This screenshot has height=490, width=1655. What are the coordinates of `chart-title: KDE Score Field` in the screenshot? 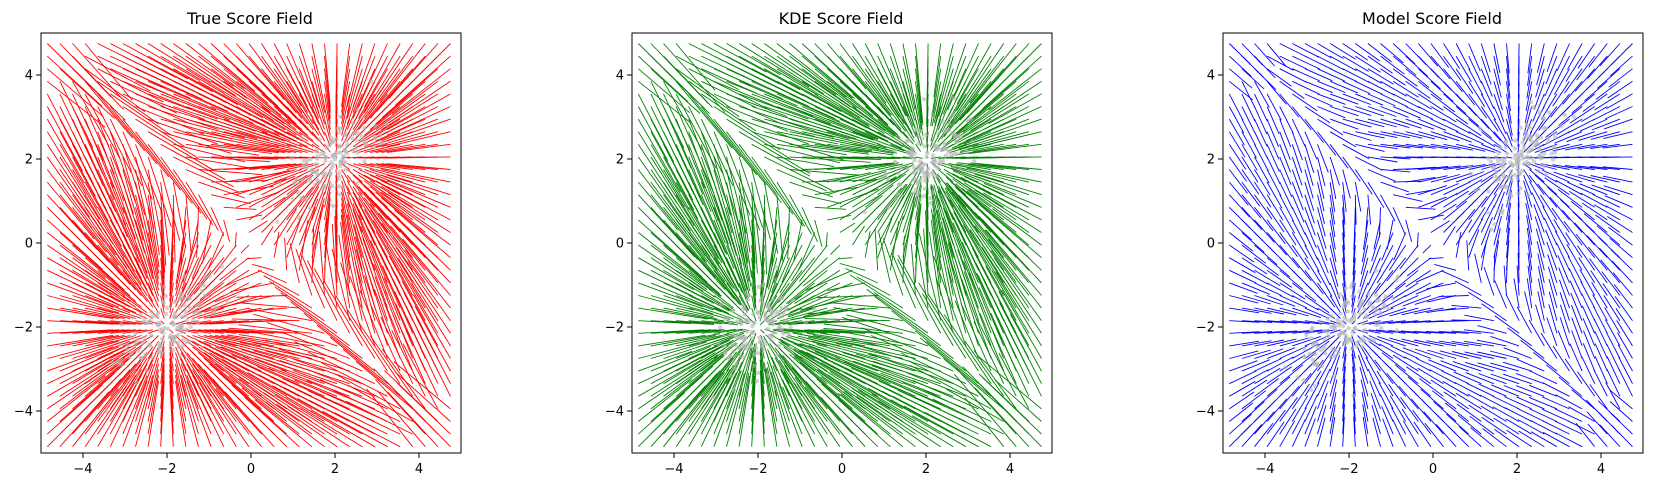 It's located at (841, 18).